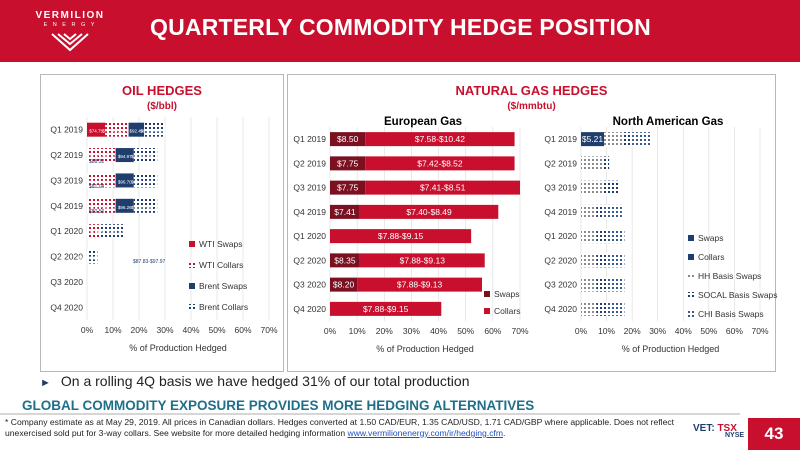 The image size is (800, 450). What do you see at coordinates (309, 285) in the screenshot?
I see `y-tick-label: Q3 2020` at bounding box center [309, 285].